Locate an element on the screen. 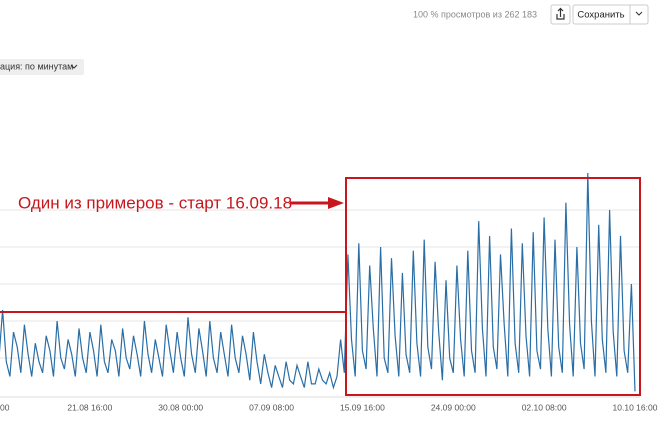 Image resolution: width=660 pixels, height=440 pixels. x-tick-label: 02.10 08:00 is located at coordinates (544, 407).